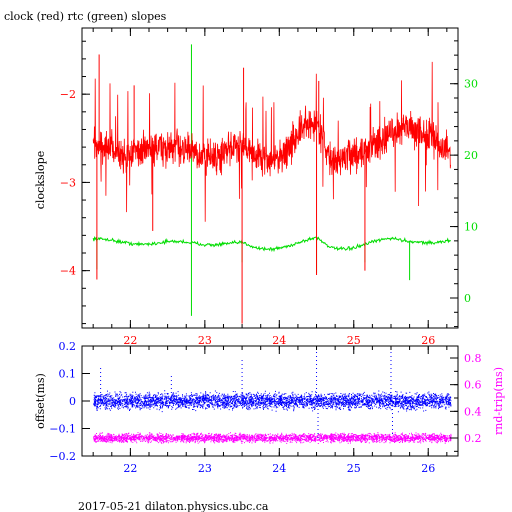 The height and width of the screenshot is (512, 512). Describe the element at coordinates (471, 227) in the screenshot. I see `slopes-y2tick-label: 10` at that location.